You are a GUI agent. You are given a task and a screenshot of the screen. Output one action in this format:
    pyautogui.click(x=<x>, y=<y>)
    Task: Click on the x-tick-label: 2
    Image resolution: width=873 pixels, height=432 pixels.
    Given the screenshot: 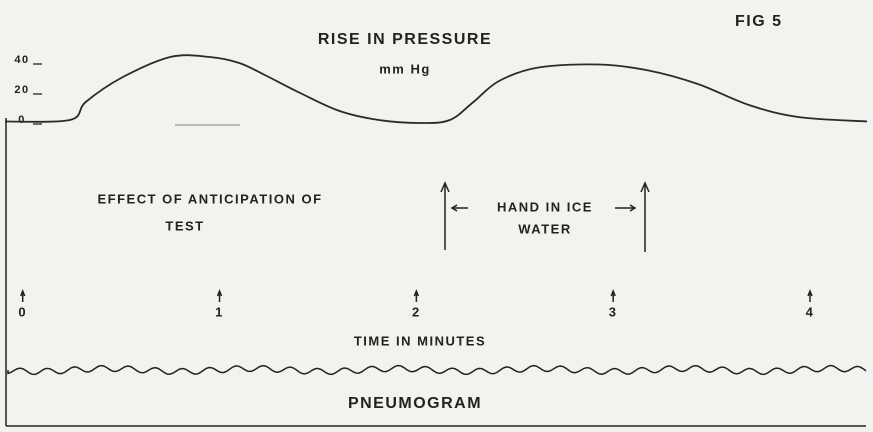 What is the action you would take?
    pyautogui.click(x=416, y=311)
    